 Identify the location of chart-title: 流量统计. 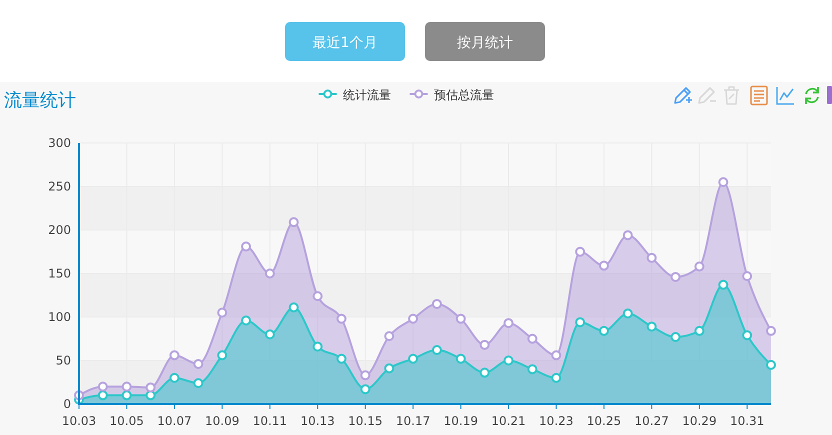
(40, 100).